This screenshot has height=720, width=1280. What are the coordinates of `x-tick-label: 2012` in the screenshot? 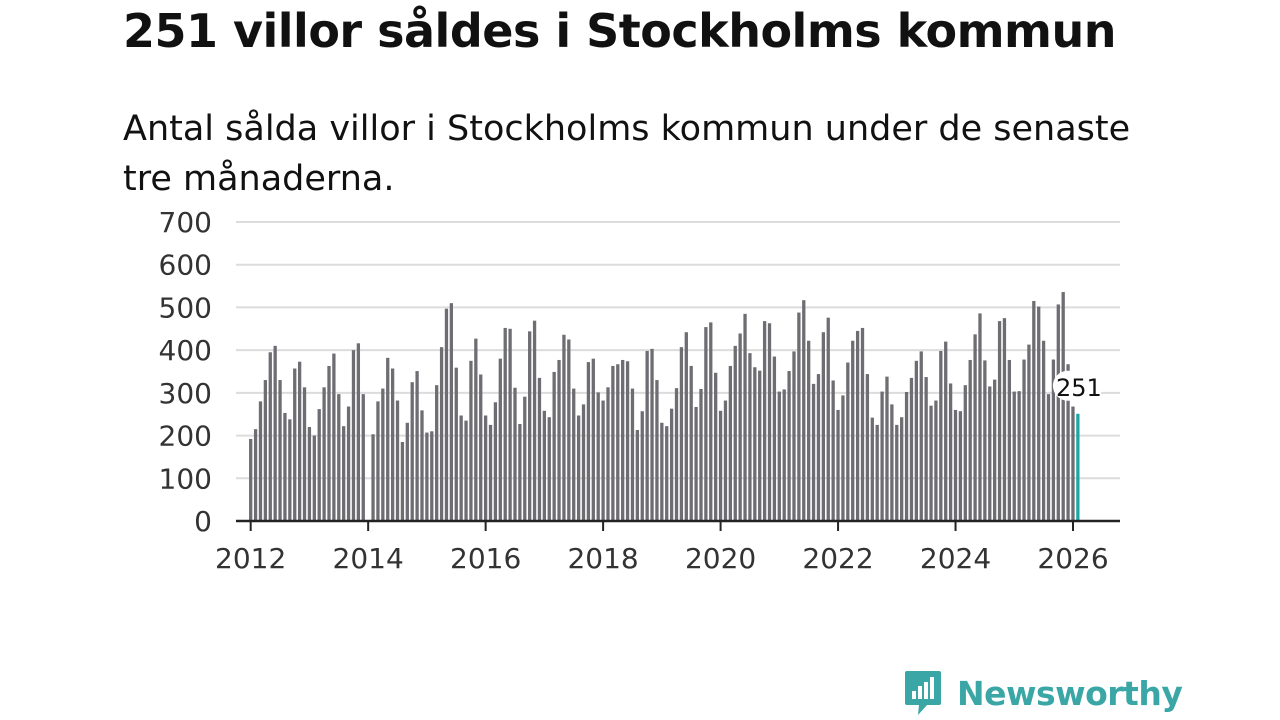 It's located at (250, 558).